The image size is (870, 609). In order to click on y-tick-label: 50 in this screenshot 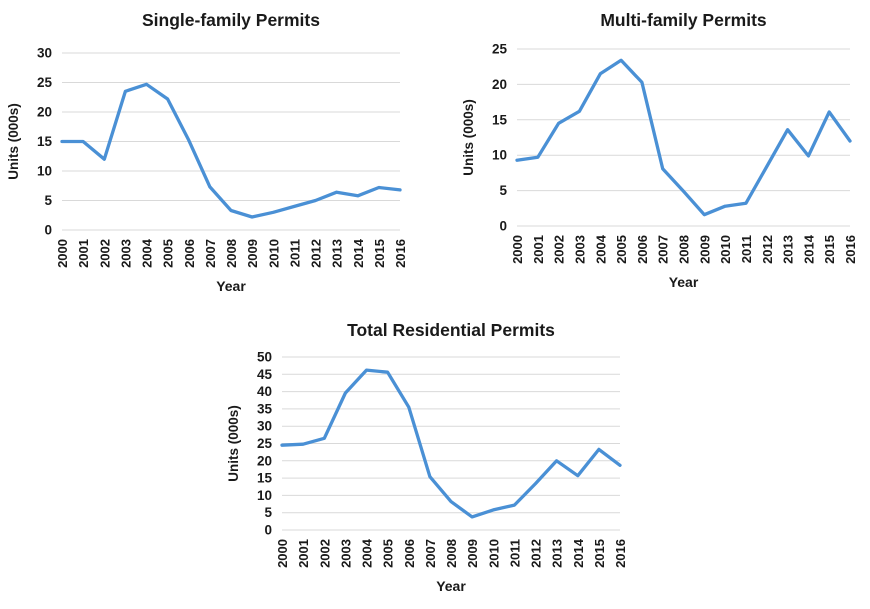, I will do `click(264, 357)`.